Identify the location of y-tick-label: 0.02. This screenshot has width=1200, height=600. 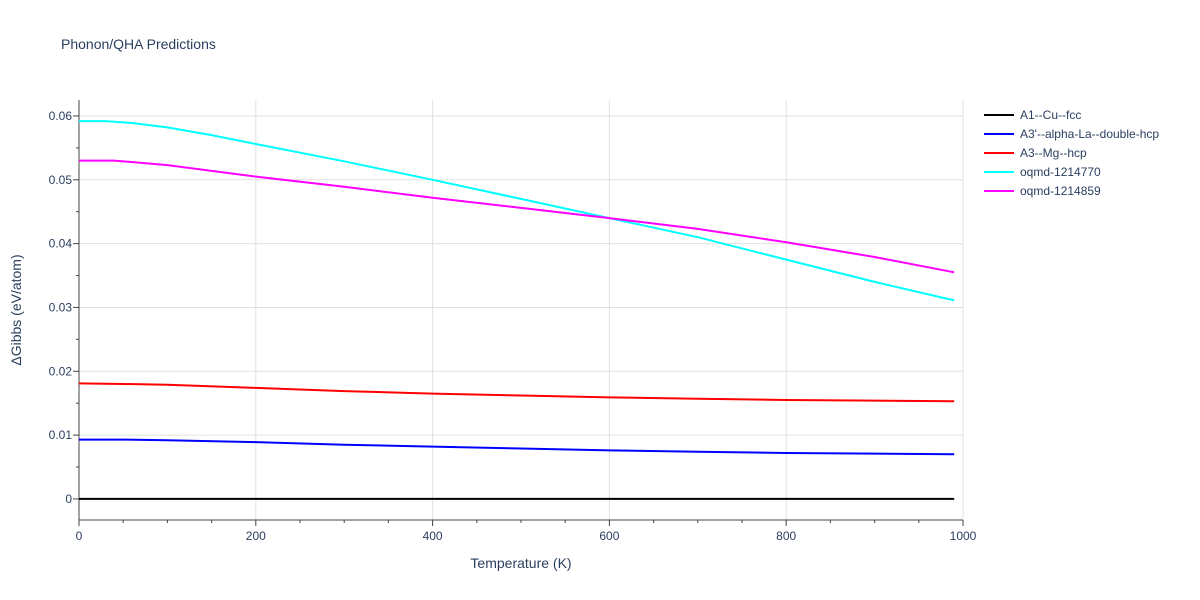
(61, 371).